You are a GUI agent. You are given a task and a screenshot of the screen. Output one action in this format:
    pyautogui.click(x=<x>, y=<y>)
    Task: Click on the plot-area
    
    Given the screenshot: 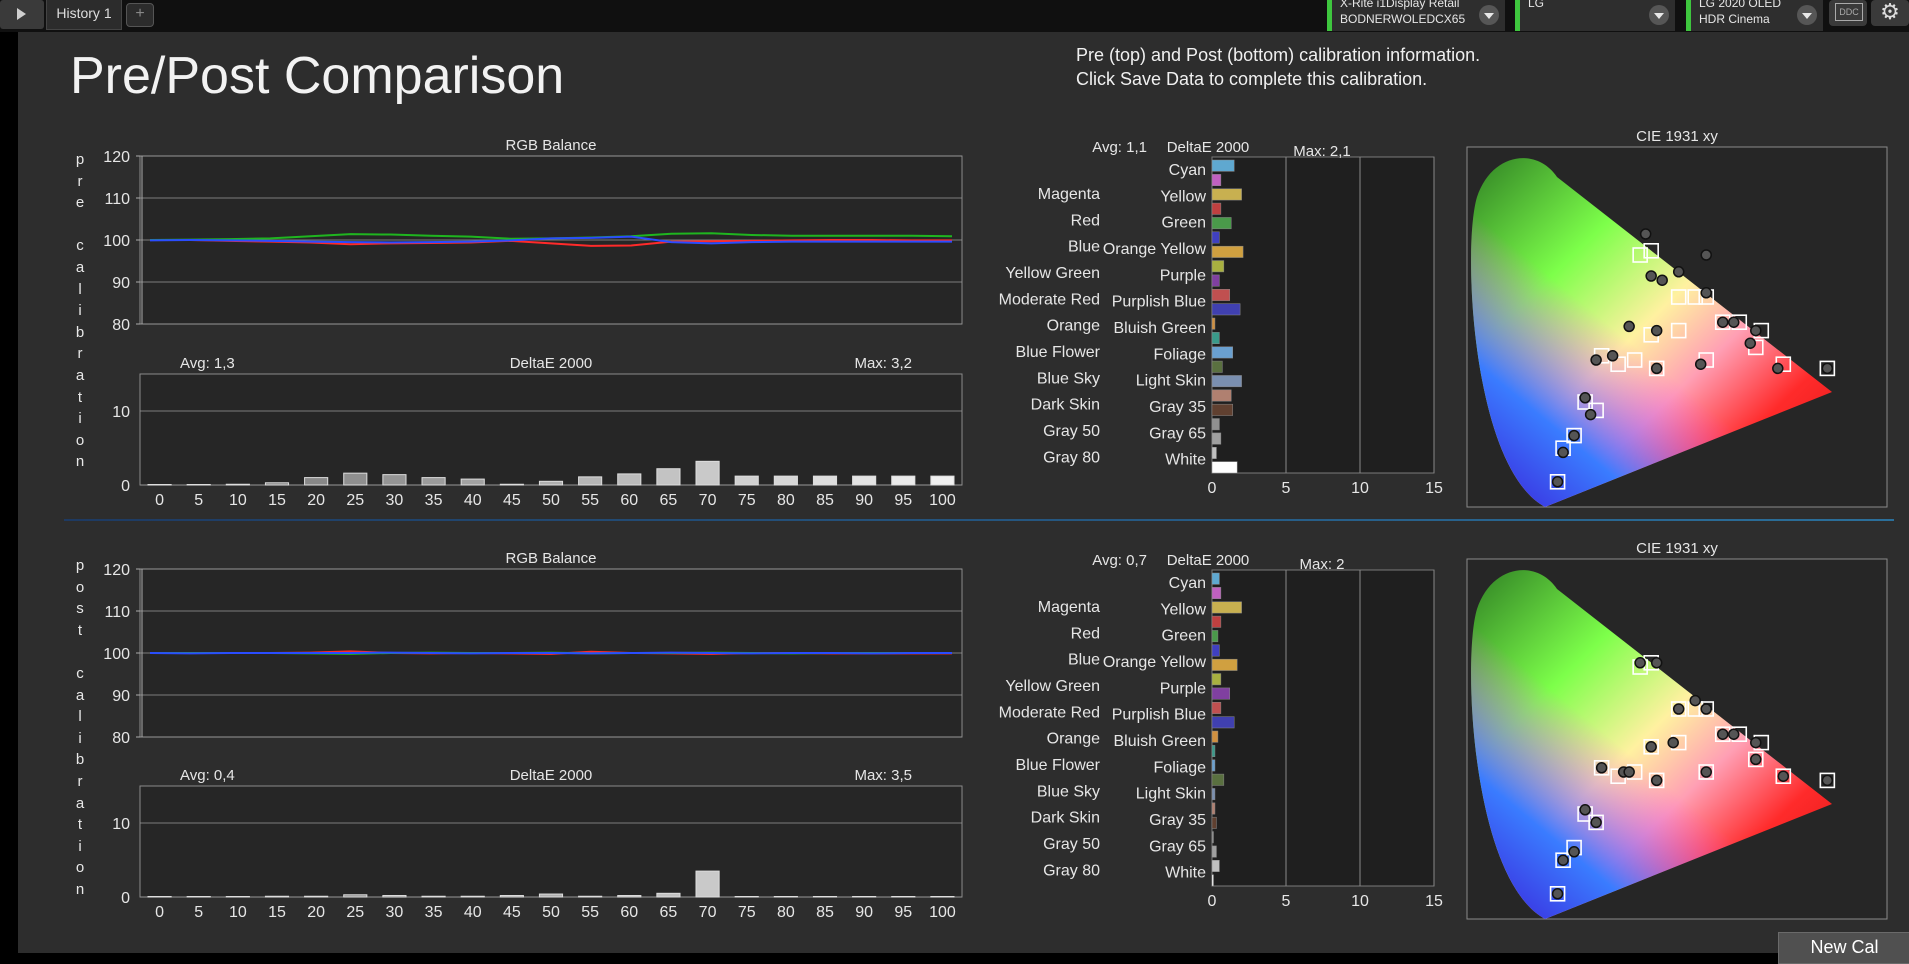 What is the action you would take?
    pyautogui.click(x=1323, y=315)
    